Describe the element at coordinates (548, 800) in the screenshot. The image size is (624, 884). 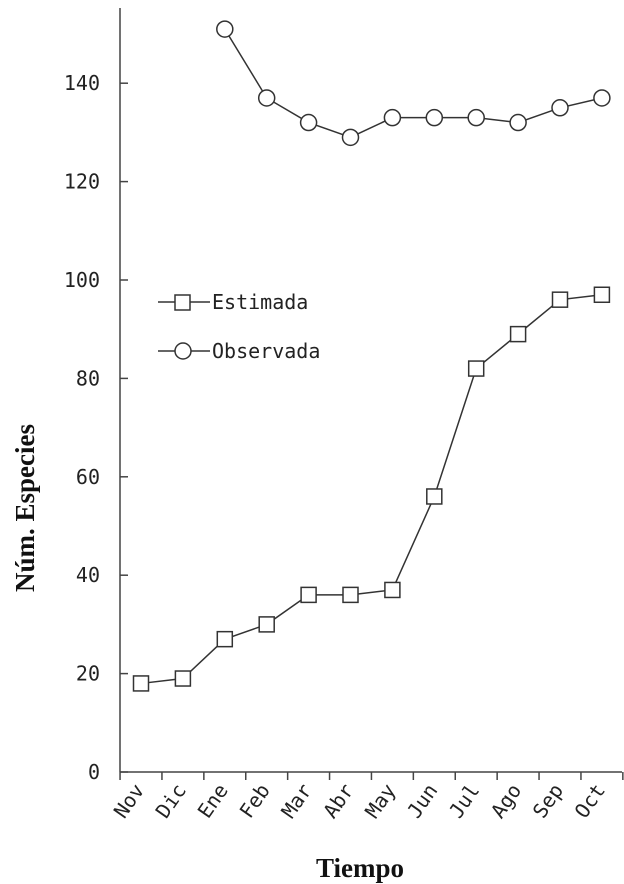
I see `x-tick-label: Sep` at that location.